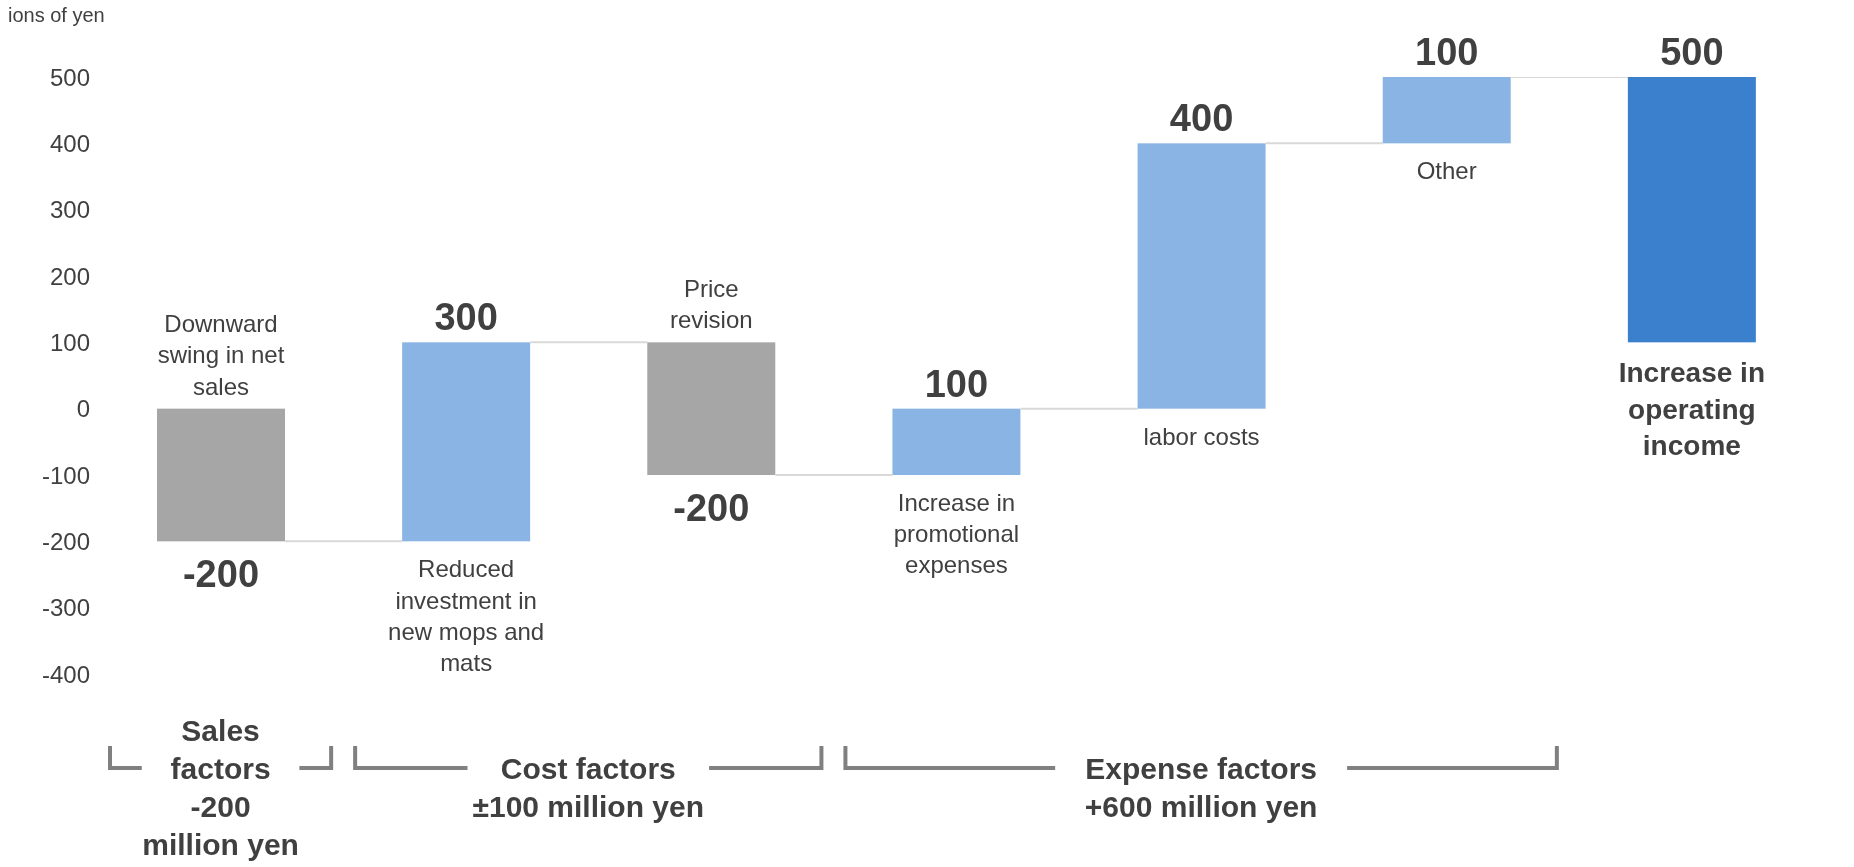 The width and height of the screenshot is (1854, 867). I want to click on y-tick-label: 300, so click(69, 210).